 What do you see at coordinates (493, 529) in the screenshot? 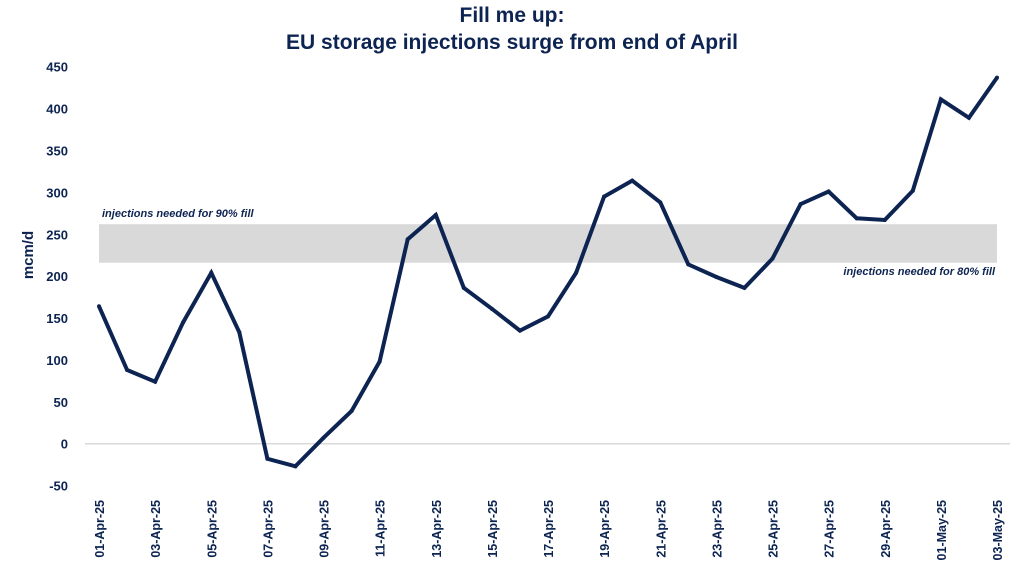
I see `x-tick-label: 15-Apr-25` at bounding box center [493, 529].